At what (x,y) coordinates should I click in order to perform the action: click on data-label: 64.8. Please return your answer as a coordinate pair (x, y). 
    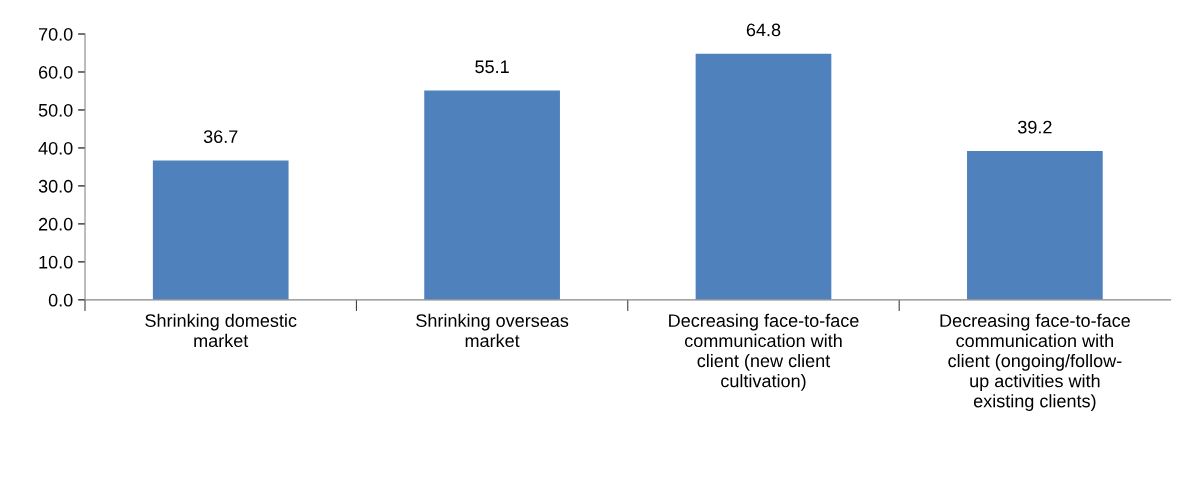
    Looking at the image, I should click on (763, 30).